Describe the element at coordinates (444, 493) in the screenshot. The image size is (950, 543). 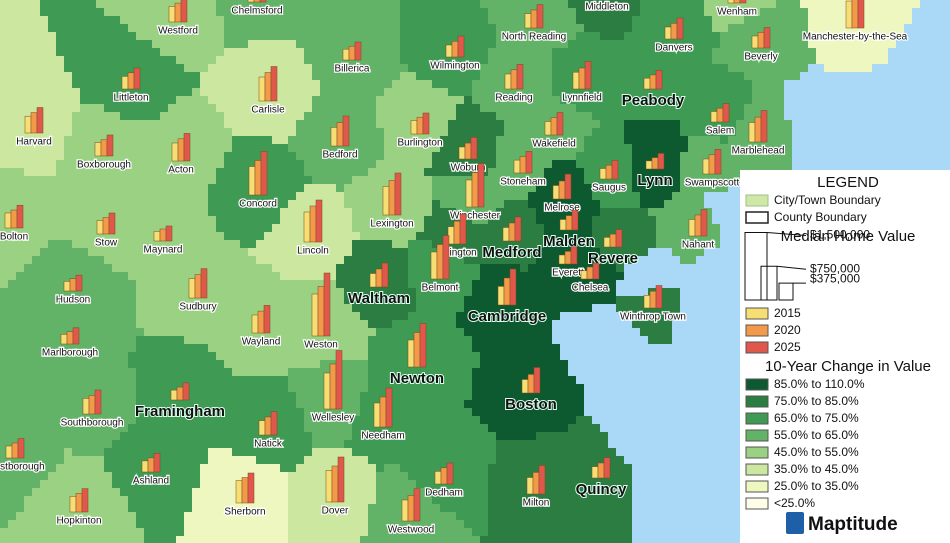
I see `town-label: Dedham` at that location.